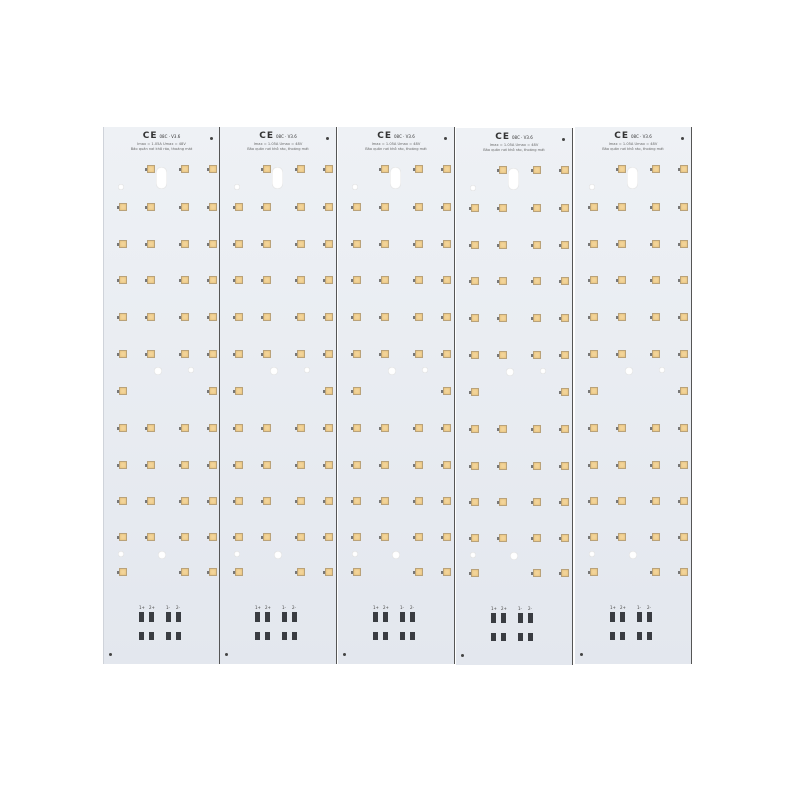 This screenshot has height=800, width=800. Describe the element at coordinates (639, 607) in the screenshot. I see `pad-label: 1-` at that location.